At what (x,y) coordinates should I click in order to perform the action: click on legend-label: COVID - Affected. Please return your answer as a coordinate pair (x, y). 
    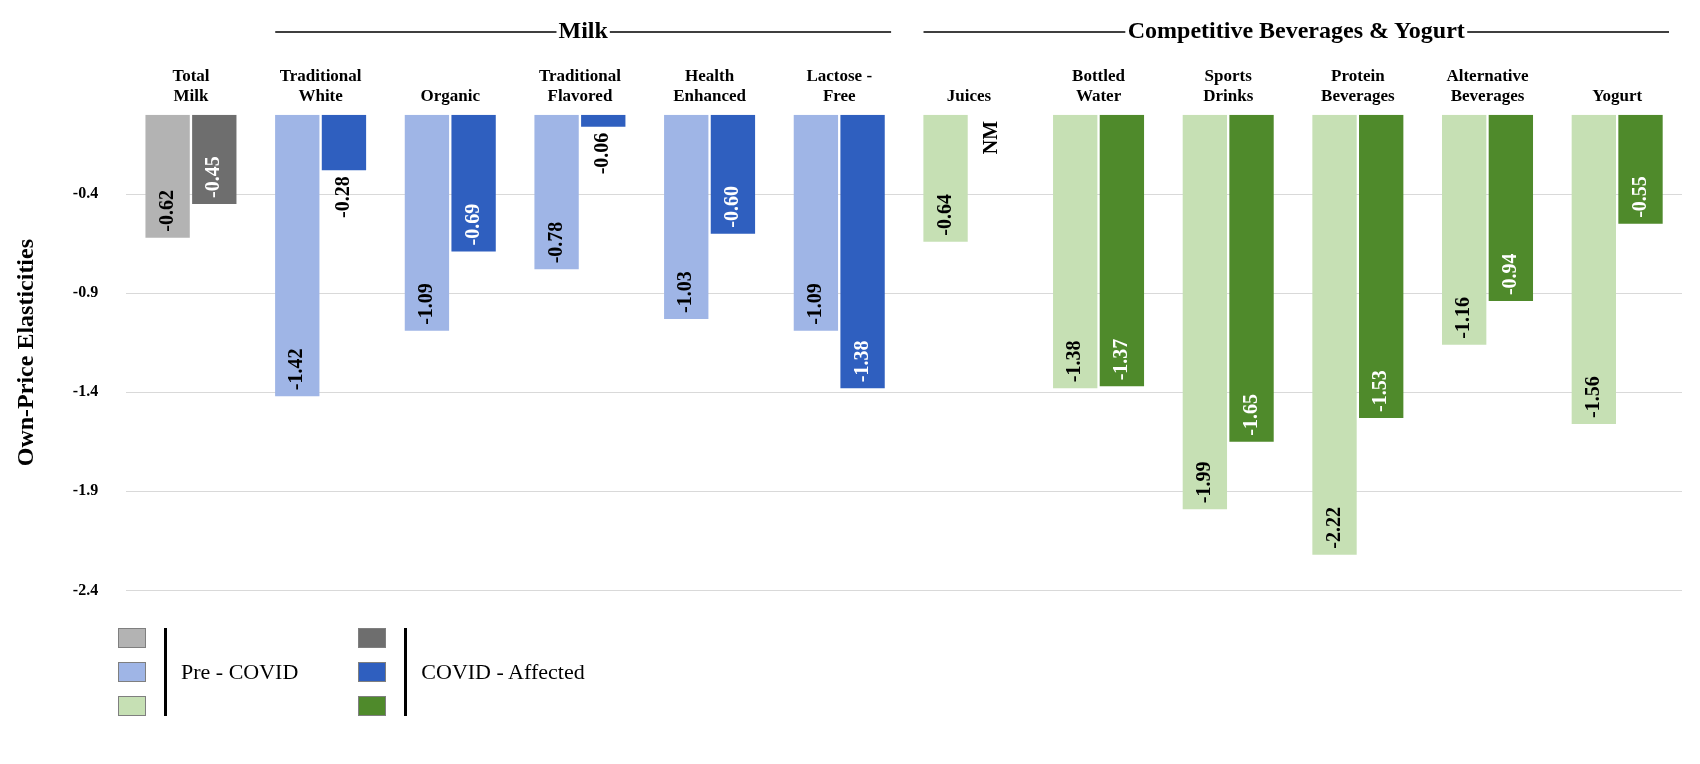
    Looking at the image, I should click on (503, 672).